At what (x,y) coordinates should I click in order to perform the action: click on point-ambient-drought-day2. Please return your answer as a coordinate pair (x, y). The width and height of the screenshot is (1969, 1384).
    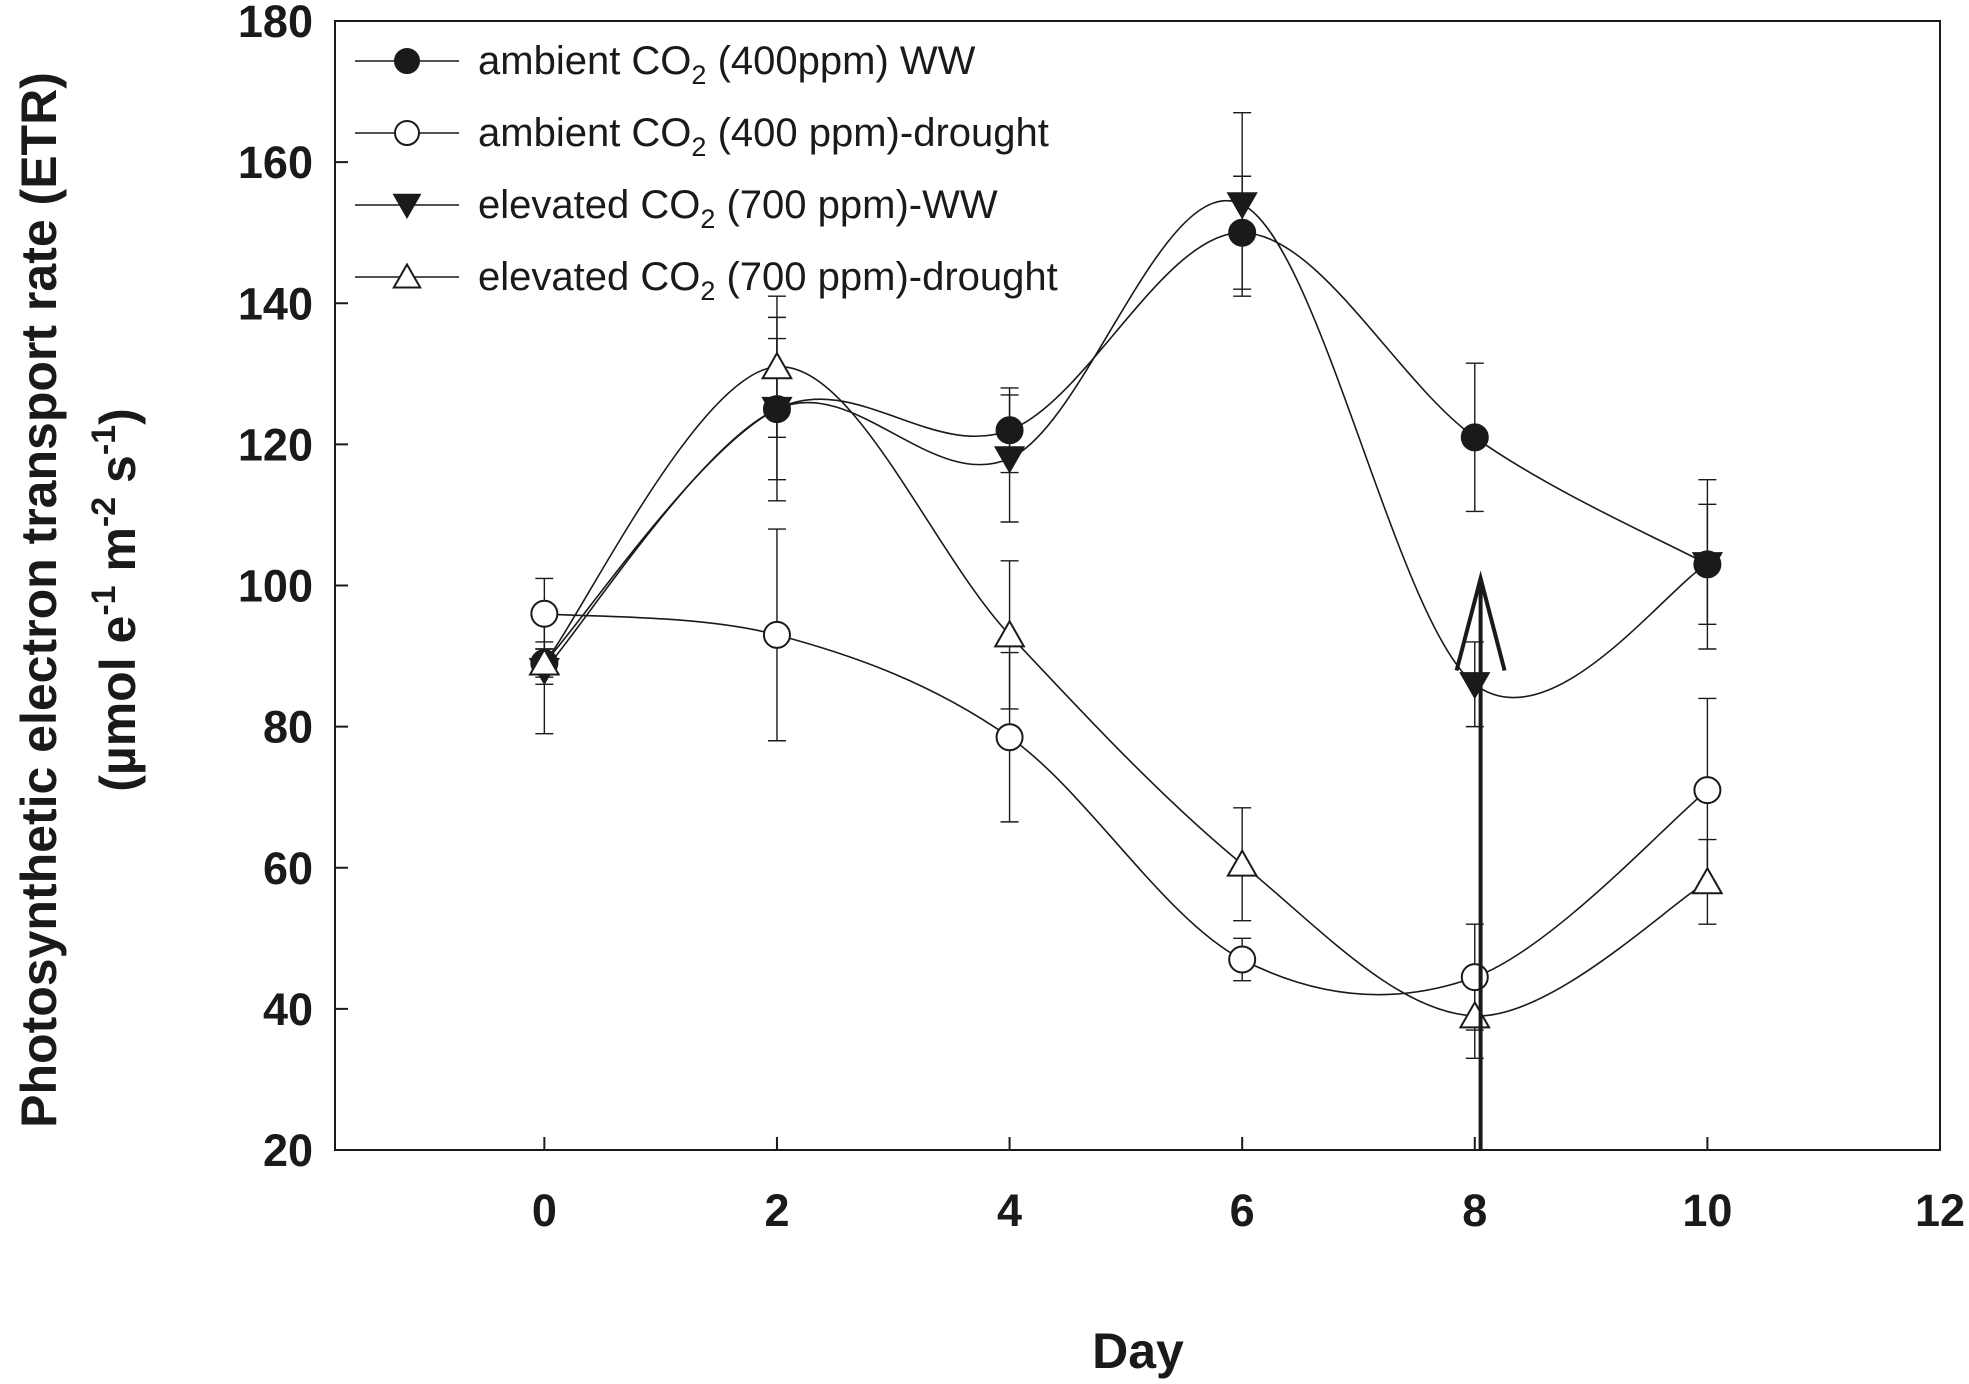
    Looking at the image, I should click on (776, 634).